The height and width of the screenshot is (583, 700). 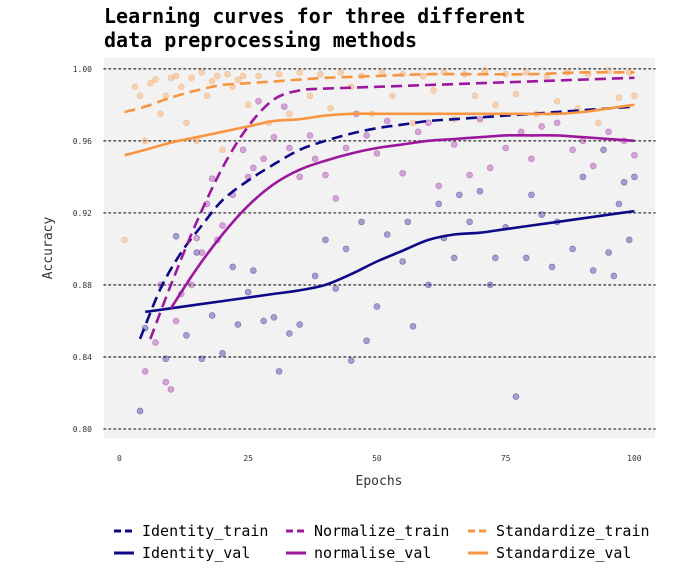 What do you see at coordinates (82, 213) in the screenshot?
I see `y-tick-label: 0.92` at bounding box center [82, 213].